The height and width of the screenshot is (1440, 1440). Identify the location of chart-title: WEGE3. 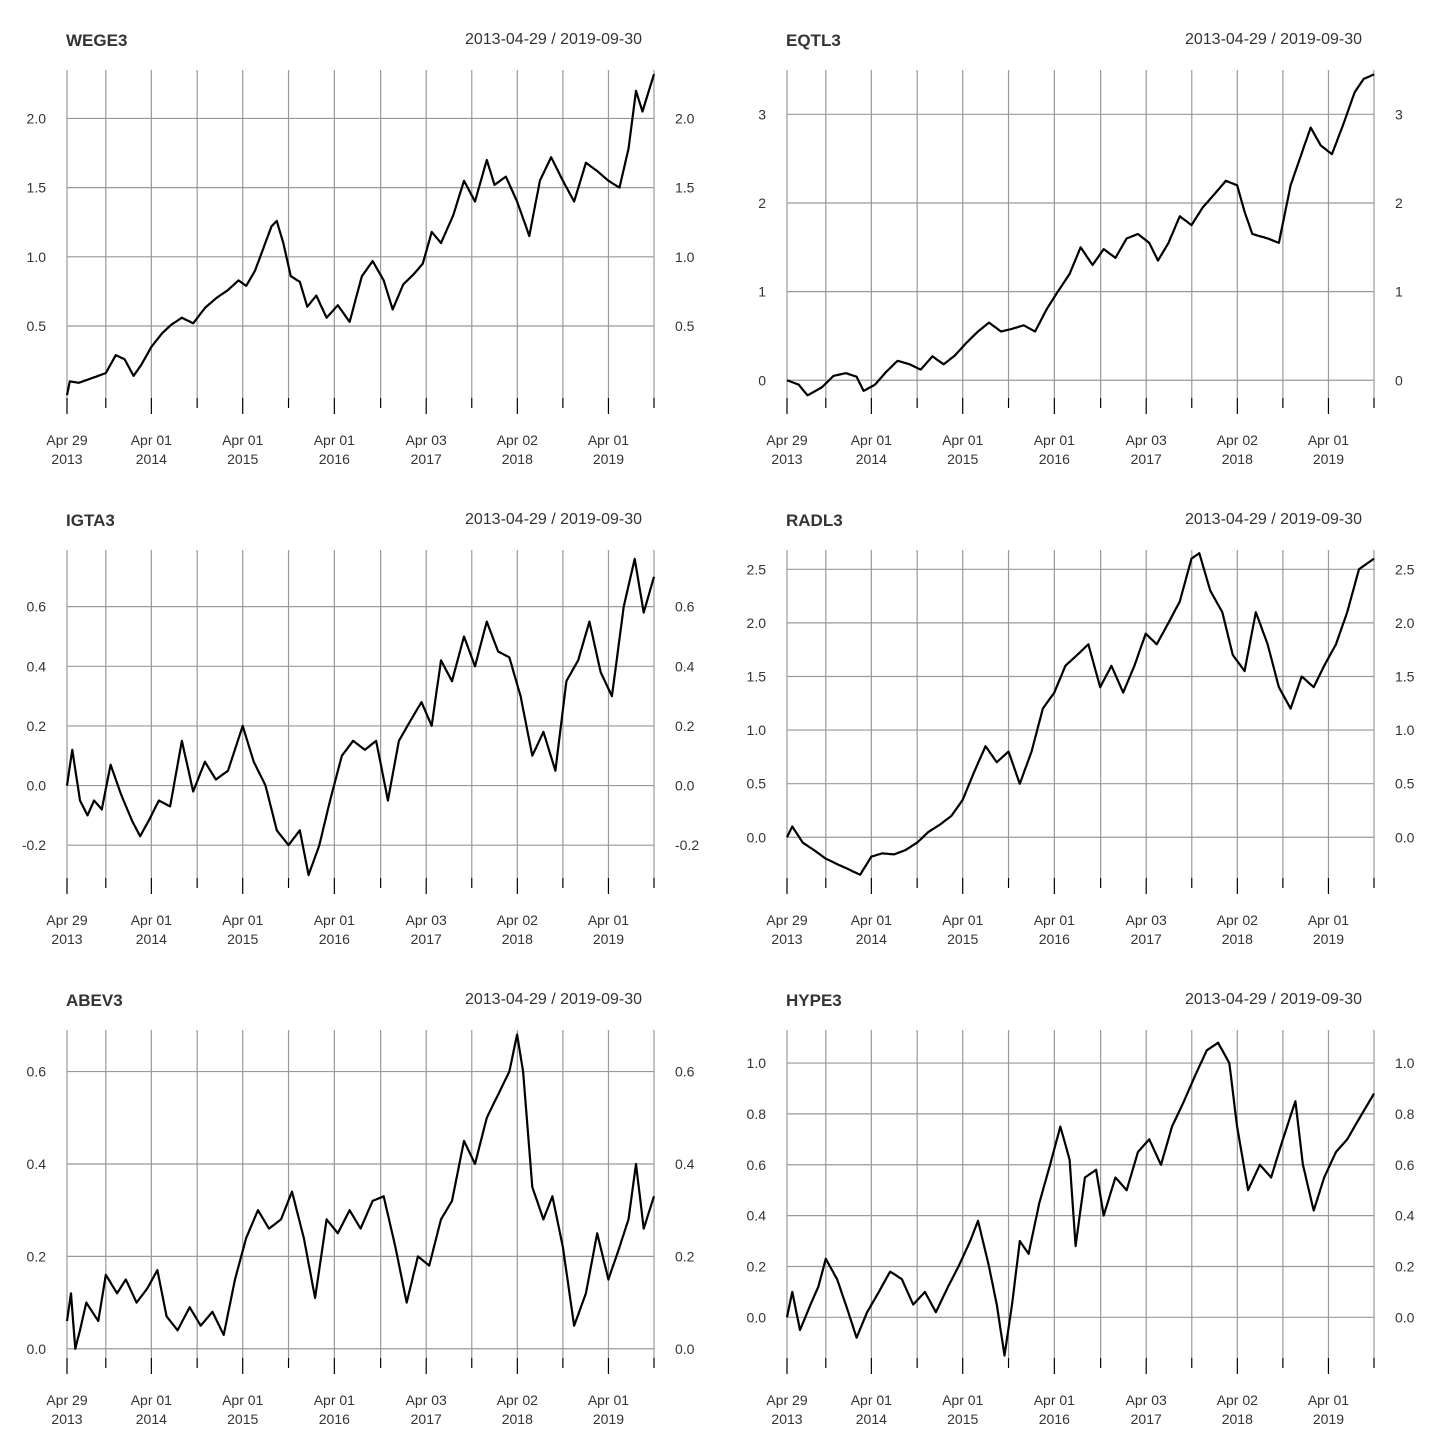
(97, 40).